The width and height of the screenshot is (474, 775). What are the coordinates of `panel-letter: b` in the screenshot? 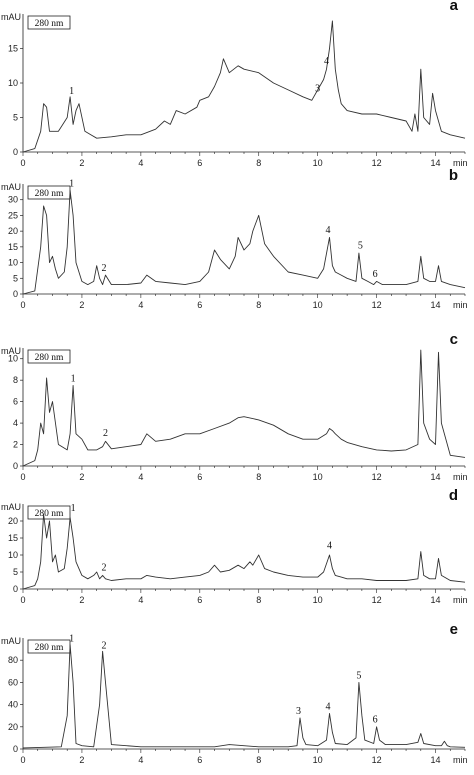 It's located at (453, 175).